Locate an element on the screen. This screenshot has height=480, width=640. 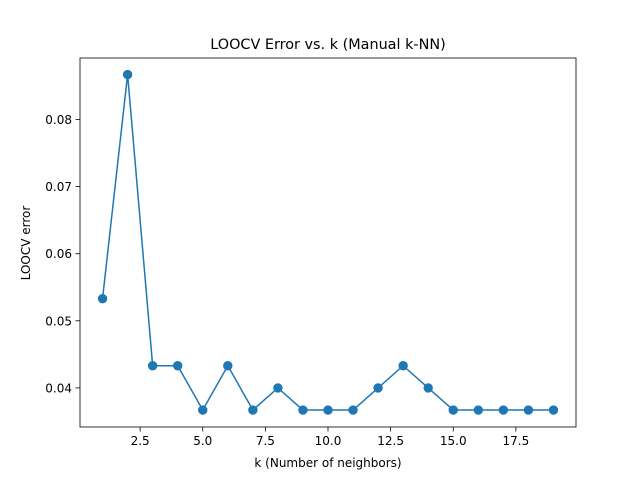
y-tick-label: 0.08 is located at coordinates (58, 120).